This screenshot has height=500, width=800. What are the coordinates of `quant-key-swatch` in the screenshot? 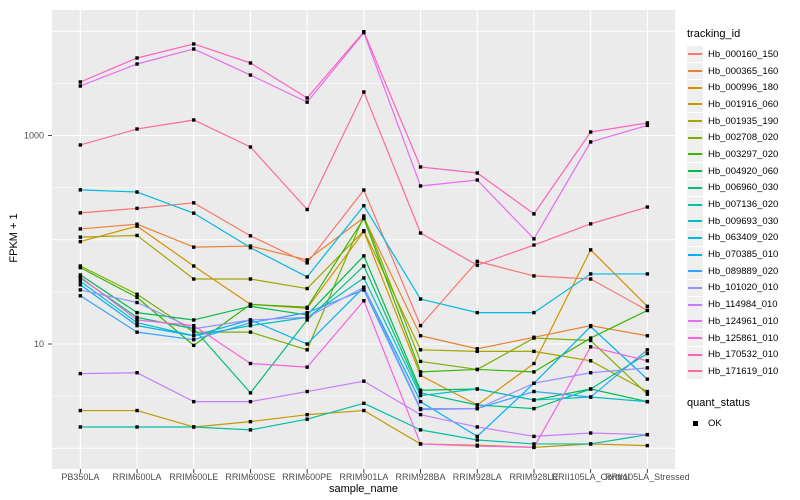 It's located at (695, 423).